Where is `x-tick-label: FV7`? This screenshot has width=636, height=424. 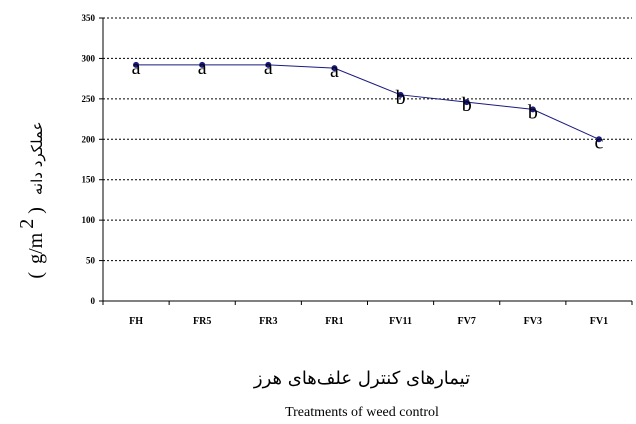
x-tick-label: FV7 is located at coordinates (467, 321).